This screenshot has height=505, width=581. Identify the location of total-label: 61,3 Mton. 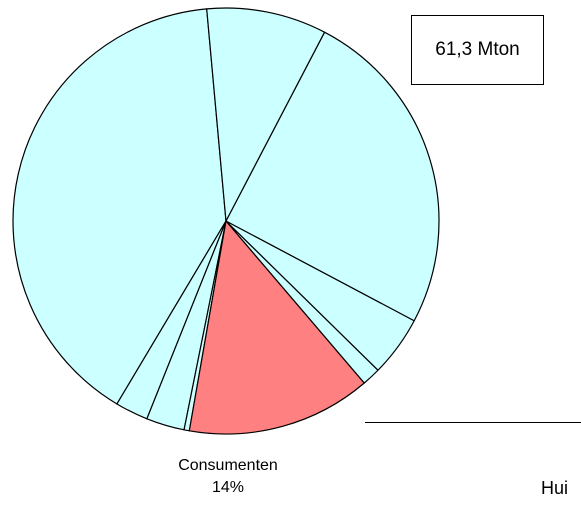
(477, 49).